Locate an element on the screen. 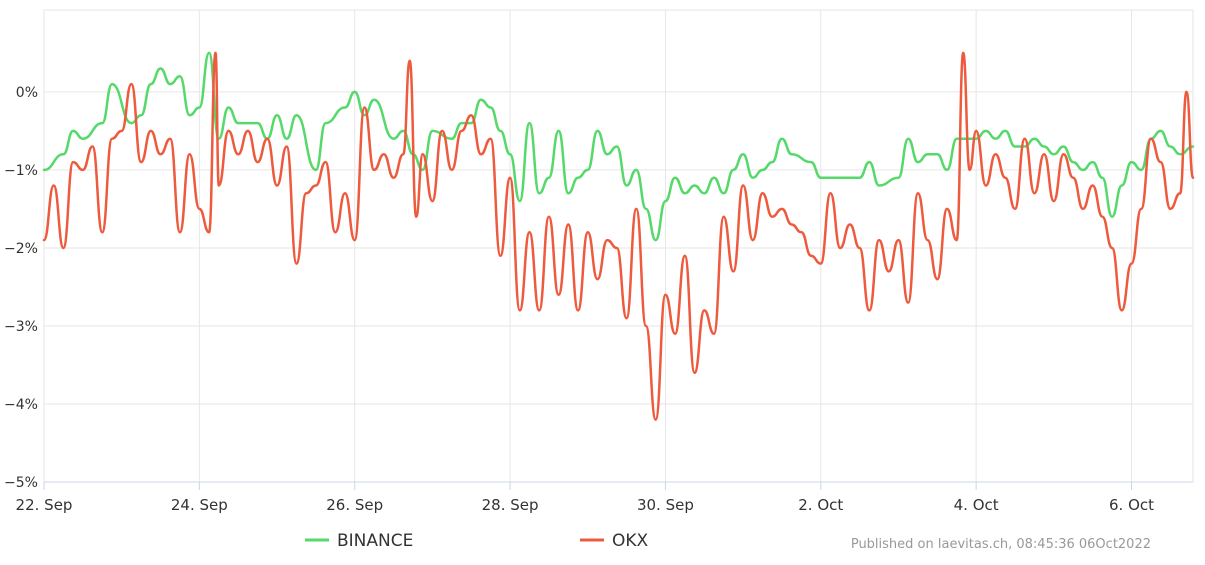 This screenshot has height=565, width=1205. y-tick-label: −5% is located at coordinates (21, 483).